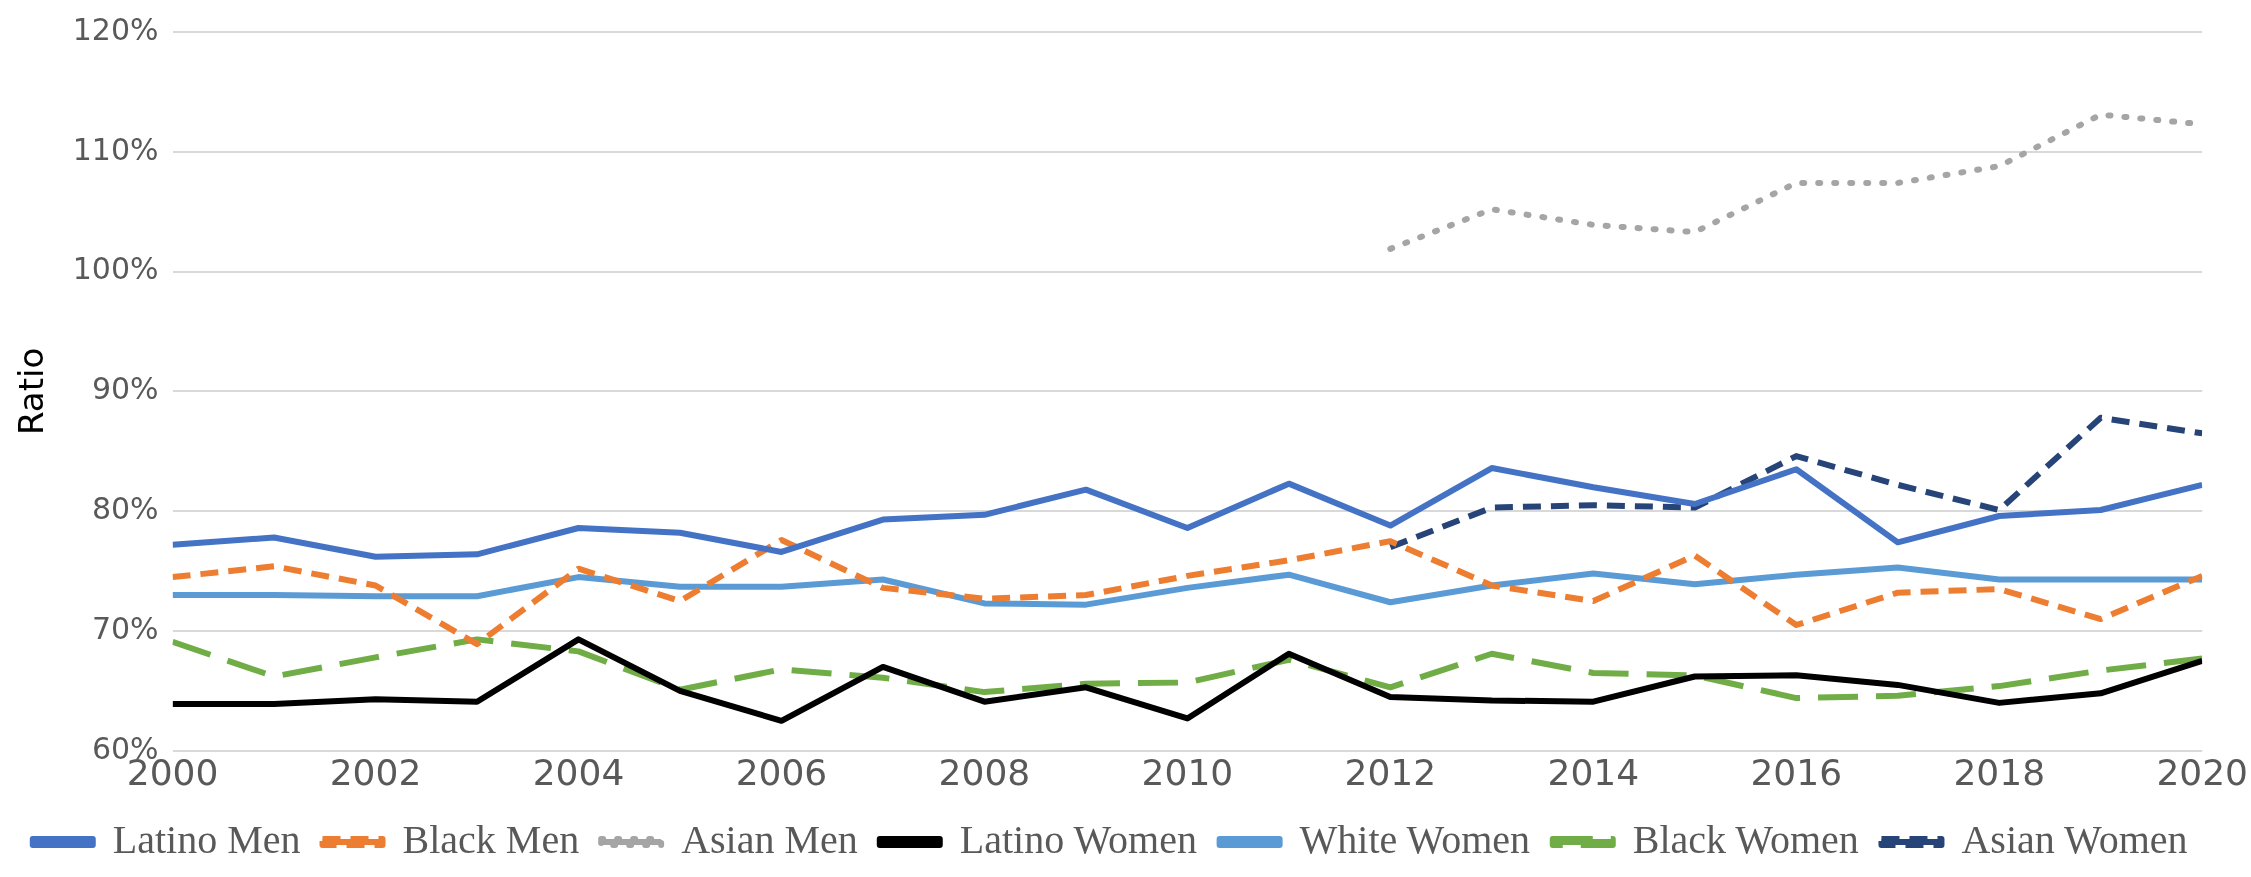  I want to click on x-tick-label: 2014, so click(1593, 772).